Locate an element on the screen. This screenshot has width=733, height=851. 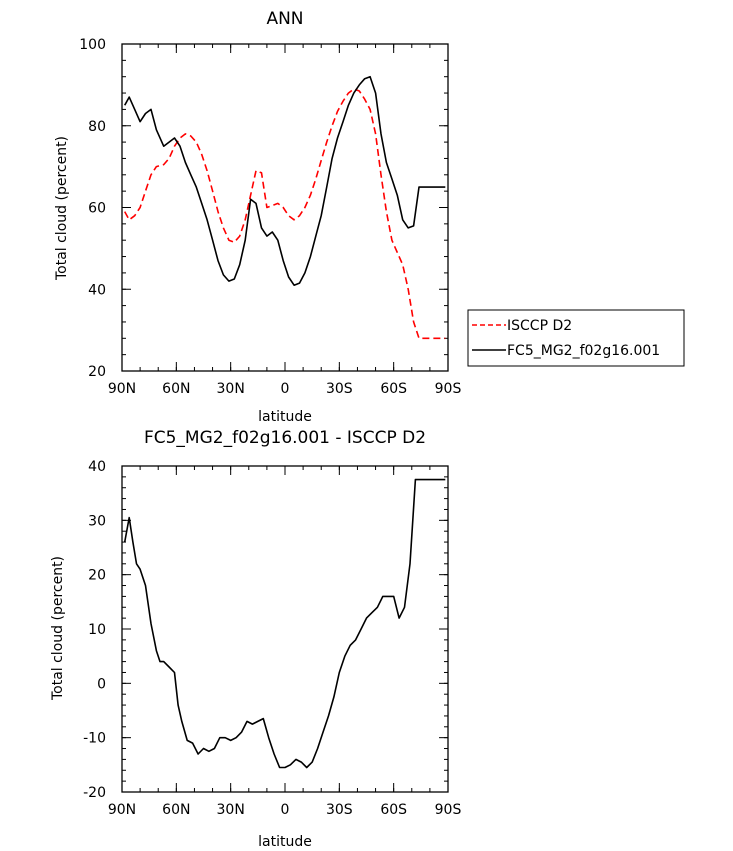
bottom-x-tick-label: 30S is located at coordinates (339, 810).